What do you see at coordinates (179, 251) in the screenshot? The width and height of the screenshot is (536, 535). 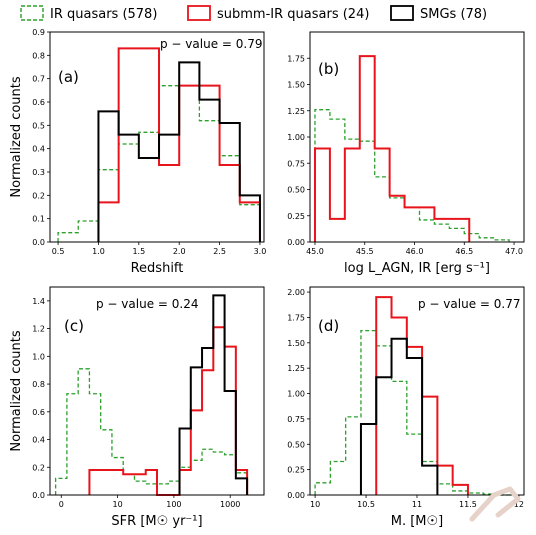 I see `x-tick-label: 2.0` at bounding box center [179, 251].